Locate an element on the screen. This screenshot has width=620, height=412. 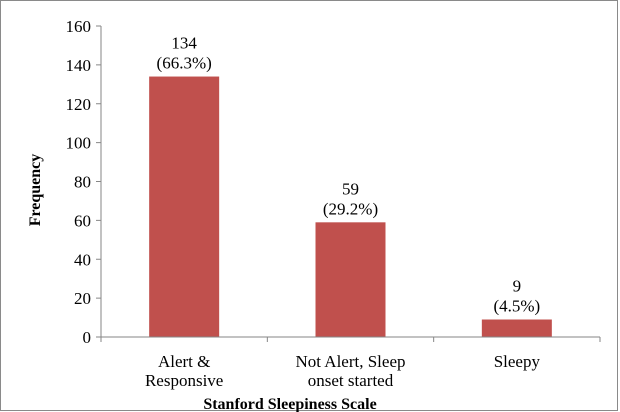
x-category-label: Sleepy is located at coordinates (517, 361).